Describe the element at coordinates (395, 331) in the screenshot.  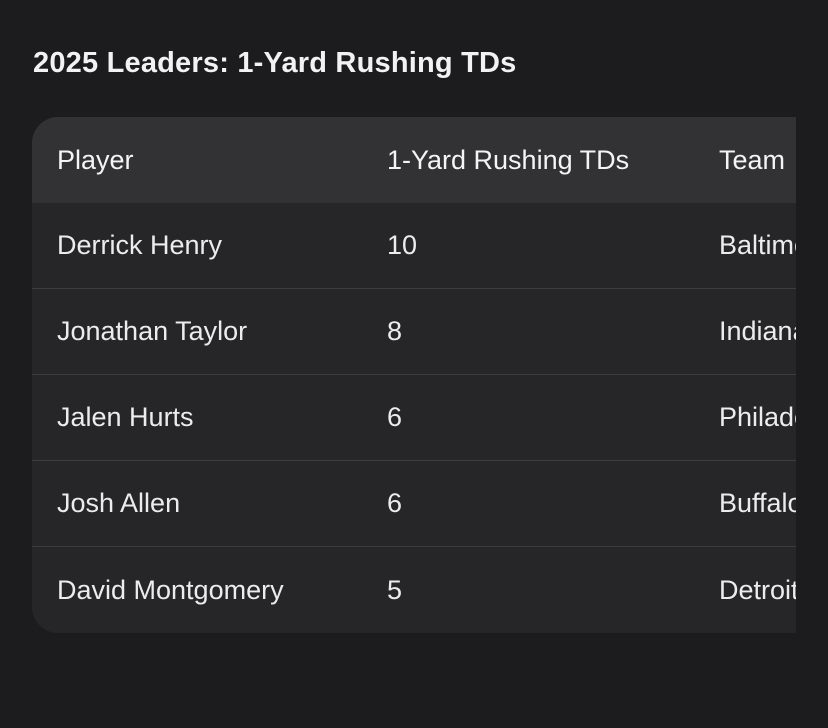
I see `tds-cell: 8` at that location.